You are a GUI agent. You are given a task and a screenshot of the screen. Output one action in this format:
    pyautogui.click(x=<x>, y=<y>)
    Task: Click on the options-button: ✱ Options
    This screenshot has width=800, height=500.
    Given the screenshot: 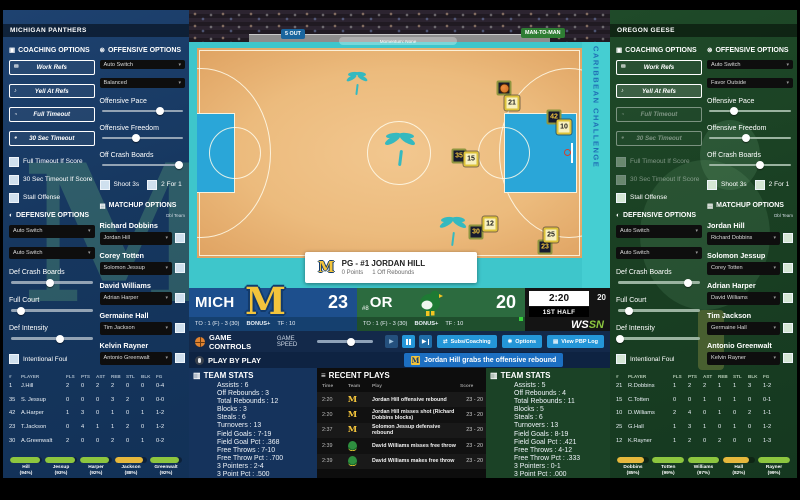 What is the action you would take?
    pyautogui.click(x=522, y=341)
    